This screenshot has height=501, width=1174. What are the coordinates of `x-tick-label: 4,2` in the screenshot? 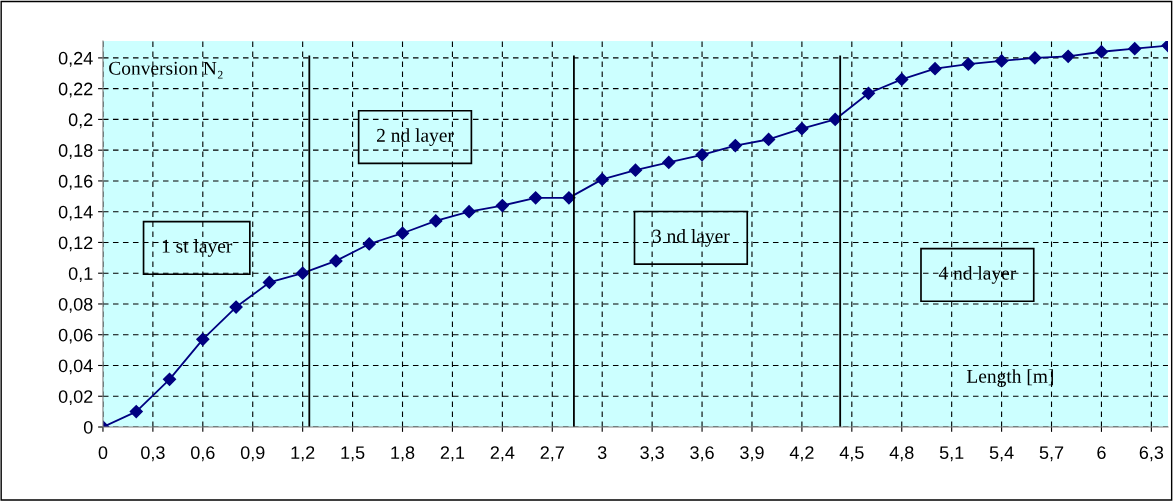 It's located at (801, 454).